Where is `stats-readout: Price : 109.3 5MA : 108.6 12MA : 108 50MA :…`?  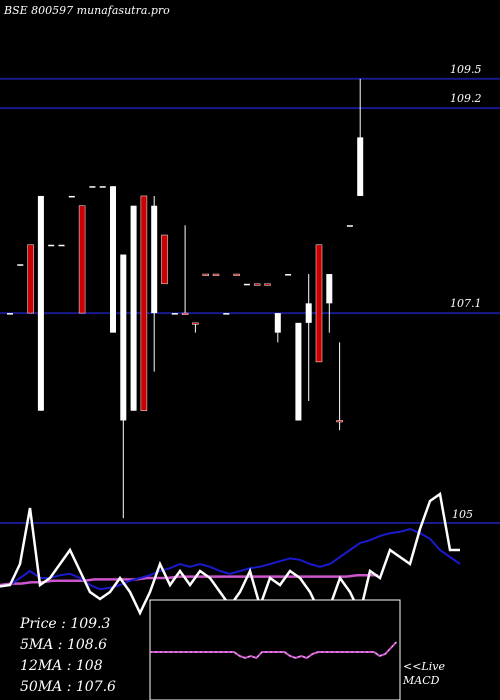 stats-readout: Price : 109.3 5MA : 108.6 12MA : 108 50MA :… is located at coordinates (67, 655).